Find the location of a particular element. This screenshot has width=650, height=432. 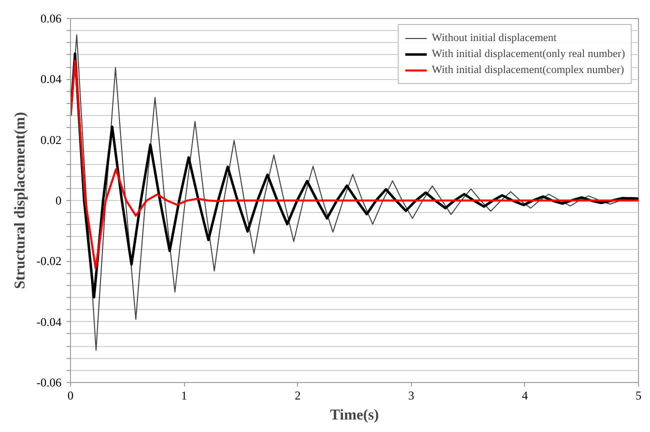

y-tick-label: 0.04 is located at coordinates (51, 79).